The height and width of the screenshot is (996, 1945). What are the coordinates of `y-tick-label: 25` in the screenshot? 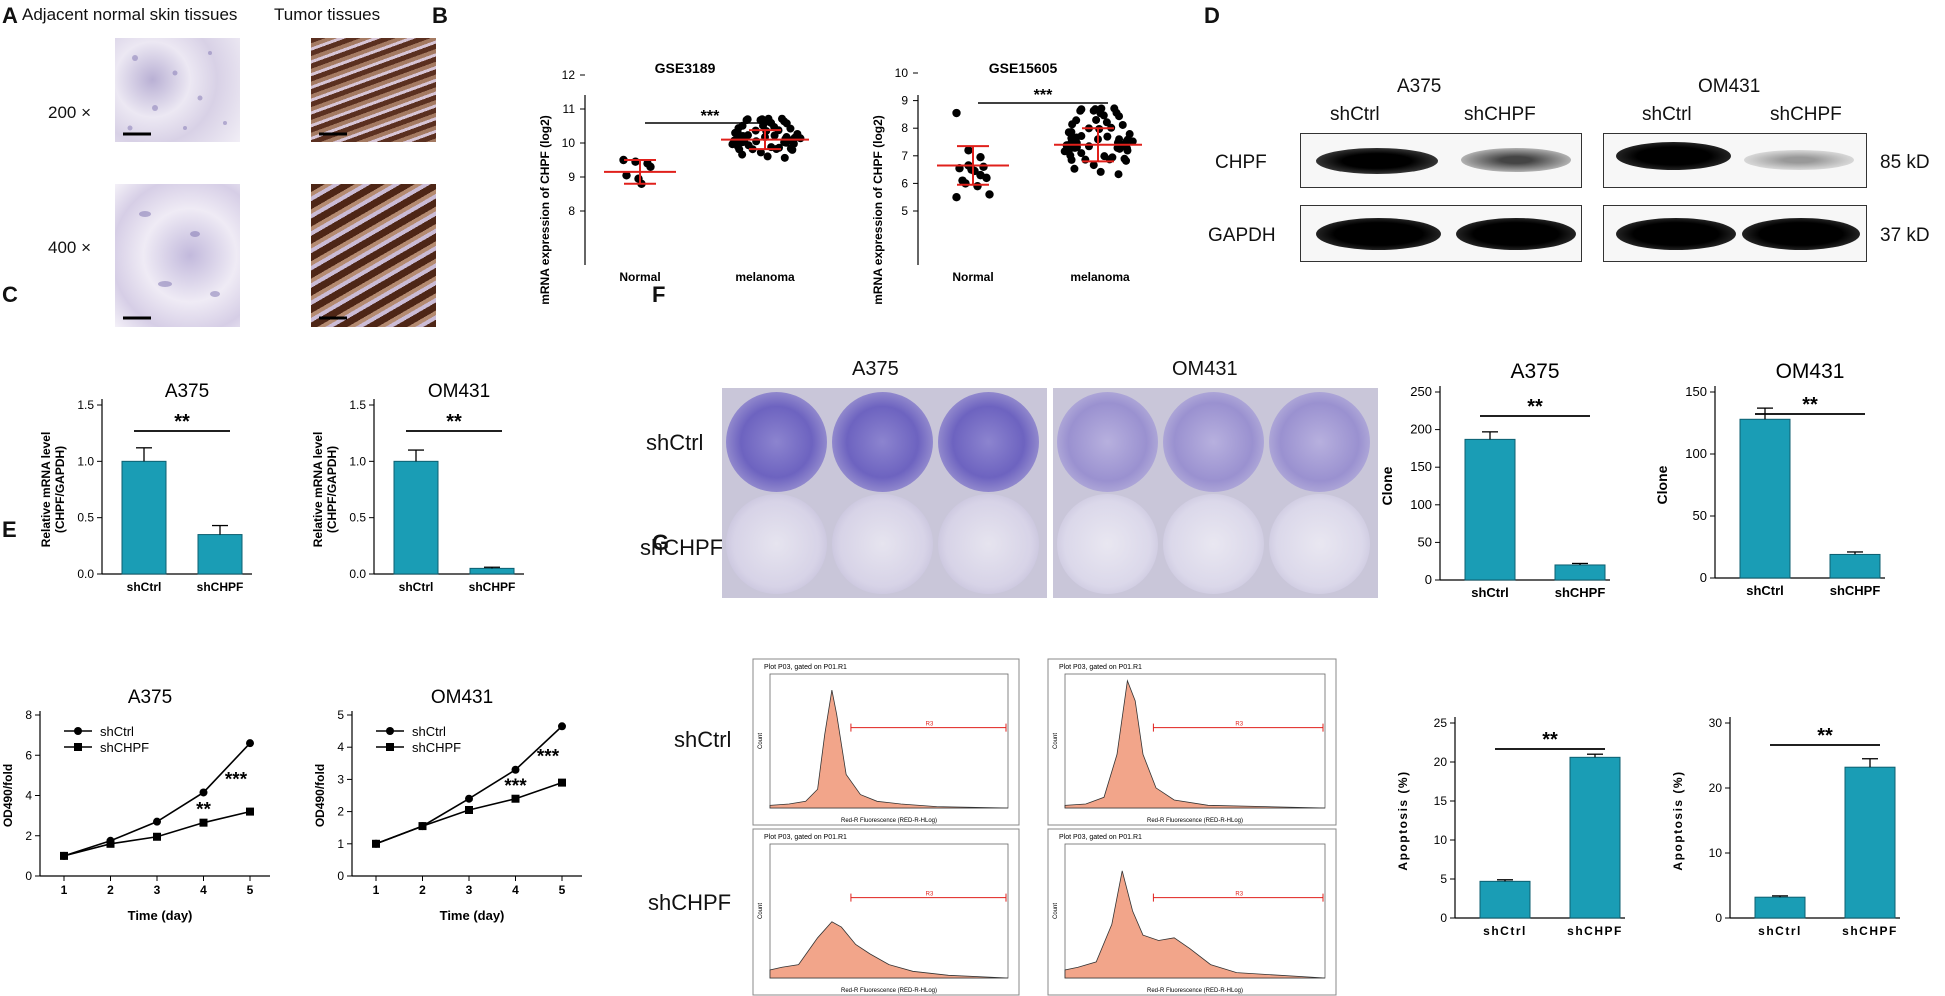 It's located at (1441, 723).